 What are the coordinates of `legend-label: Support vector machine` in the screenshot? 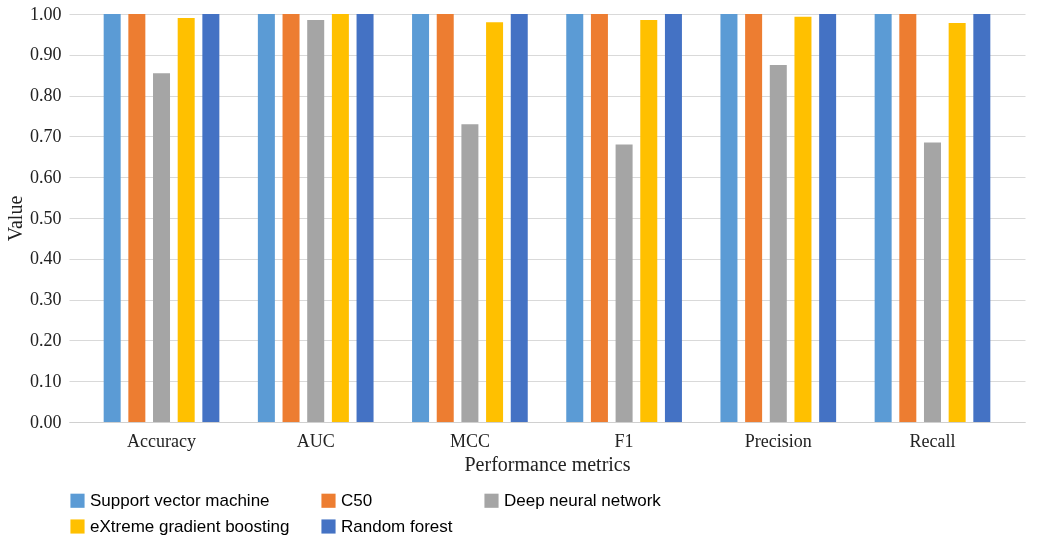 It's located at (180, 500).